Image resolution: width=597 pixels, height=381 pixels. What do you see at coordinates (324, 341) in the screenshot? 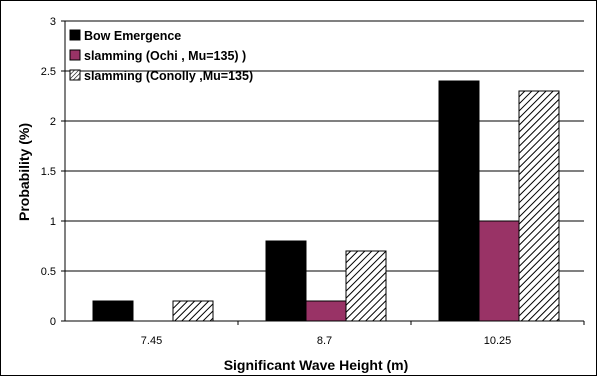
I see `x-tick-label: 8.7` at bounding box center [324, 341].